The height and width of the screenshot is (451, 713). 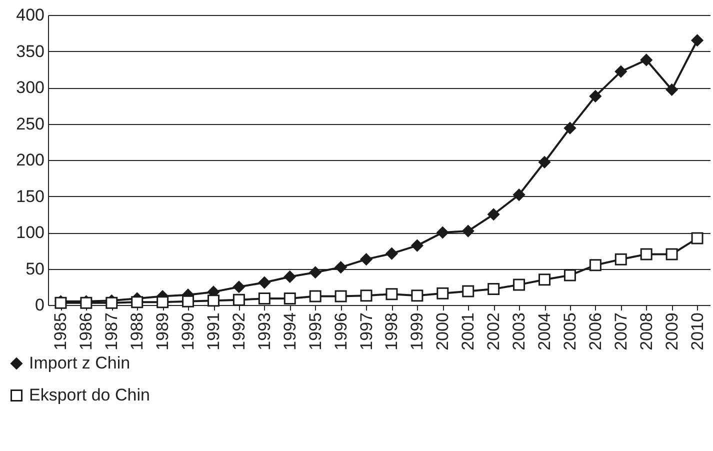 I want to click on x-tick-label: 2001, so click(x=468, y=331).